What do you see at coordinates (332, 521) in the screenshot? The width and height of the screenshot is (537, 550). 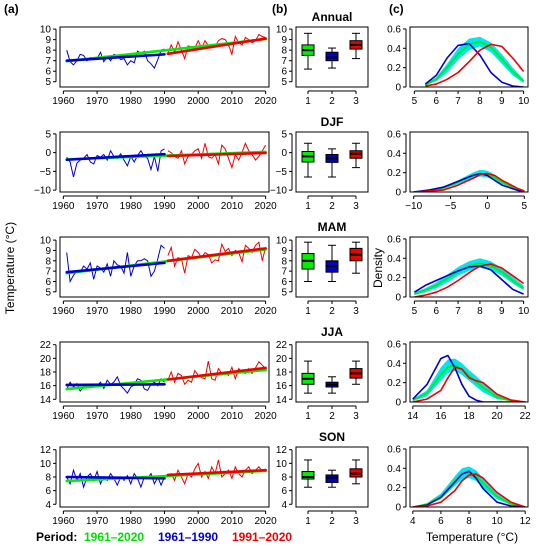 I see `x-tick-label: 2` at bounding box center [332, 521].